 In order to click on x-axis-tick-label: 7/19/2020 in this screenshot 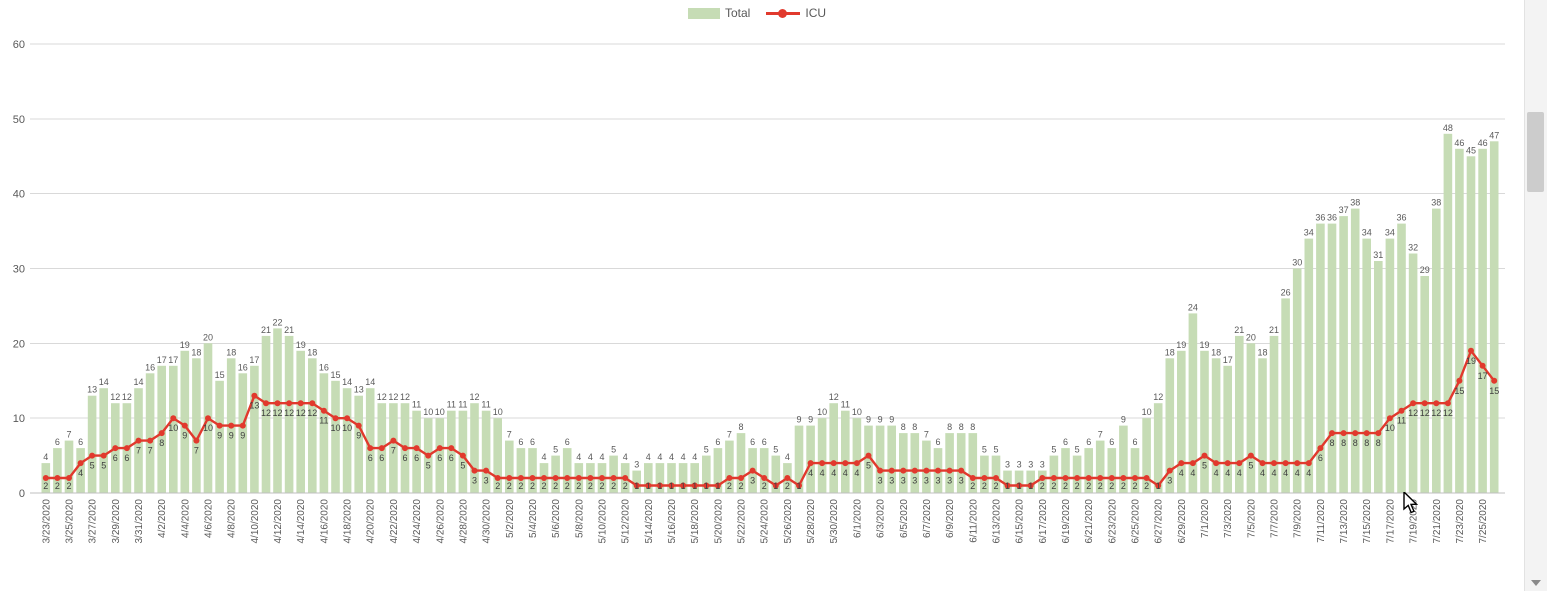, I will do `click(1414, 521)`.